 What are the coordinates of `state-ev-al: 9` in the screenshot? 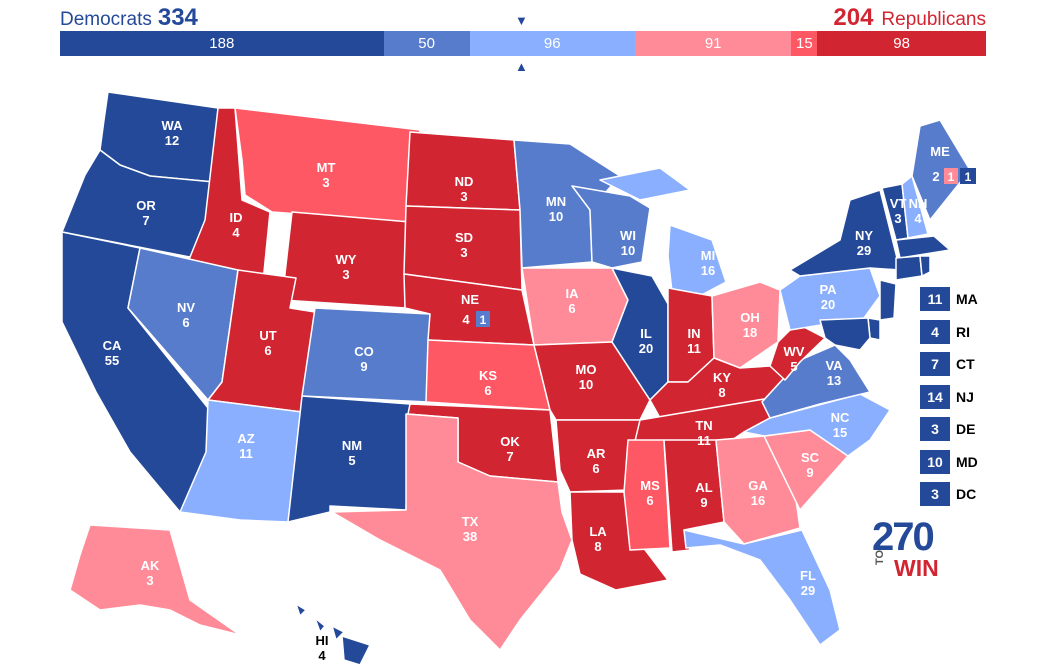 It's located at (703, 502).